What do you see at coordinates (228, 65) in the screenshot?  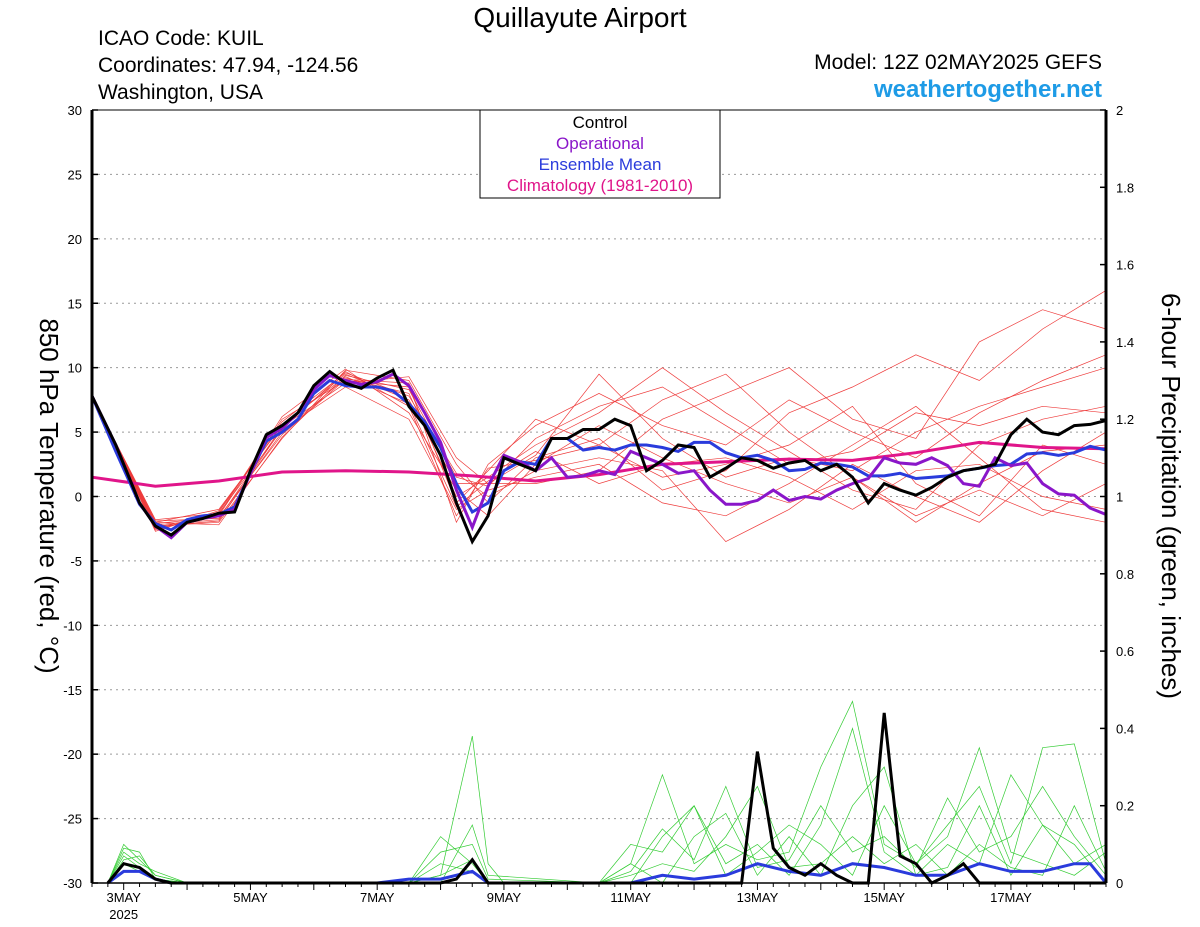 I see `coordinates: Coordinates: 47.94, -124.56` at bounding box center [228, 65].